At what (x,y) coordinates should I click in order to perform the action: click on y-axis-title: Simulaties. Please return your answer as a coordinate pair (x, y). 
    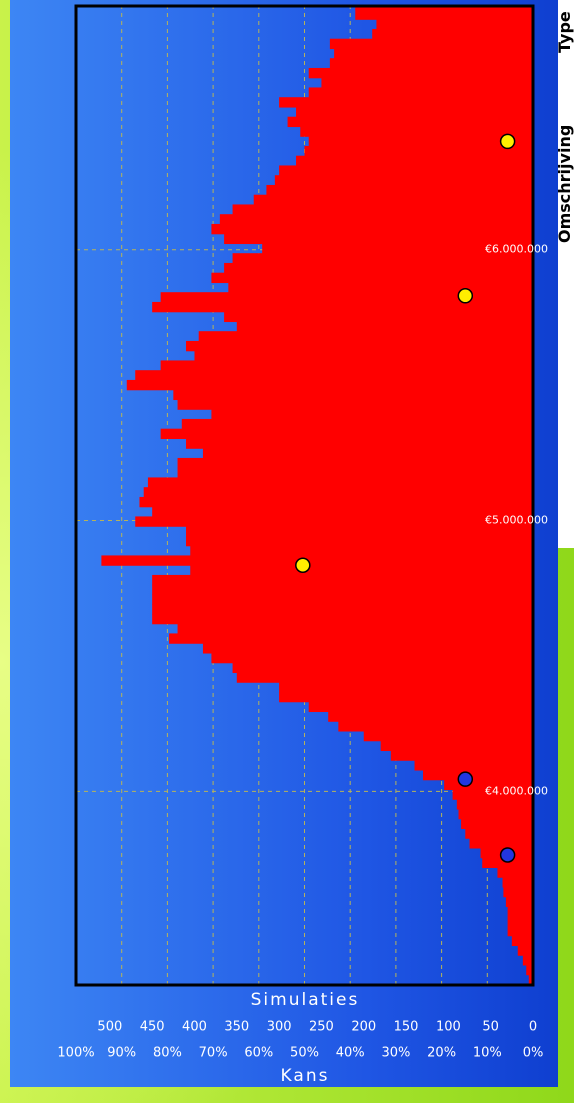
    Looking at the image, I should click on (305, 1000).